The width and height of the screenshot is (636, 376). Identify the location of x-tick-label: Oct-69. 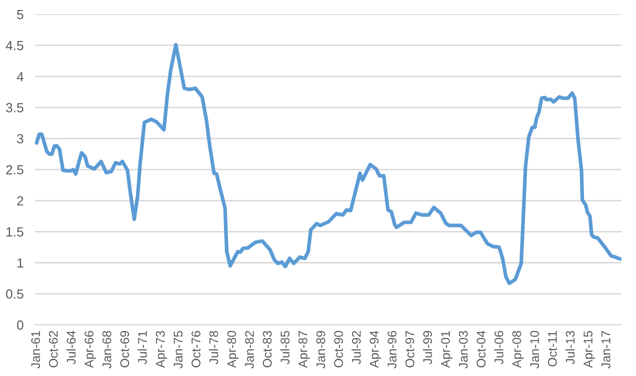
(125, 349).